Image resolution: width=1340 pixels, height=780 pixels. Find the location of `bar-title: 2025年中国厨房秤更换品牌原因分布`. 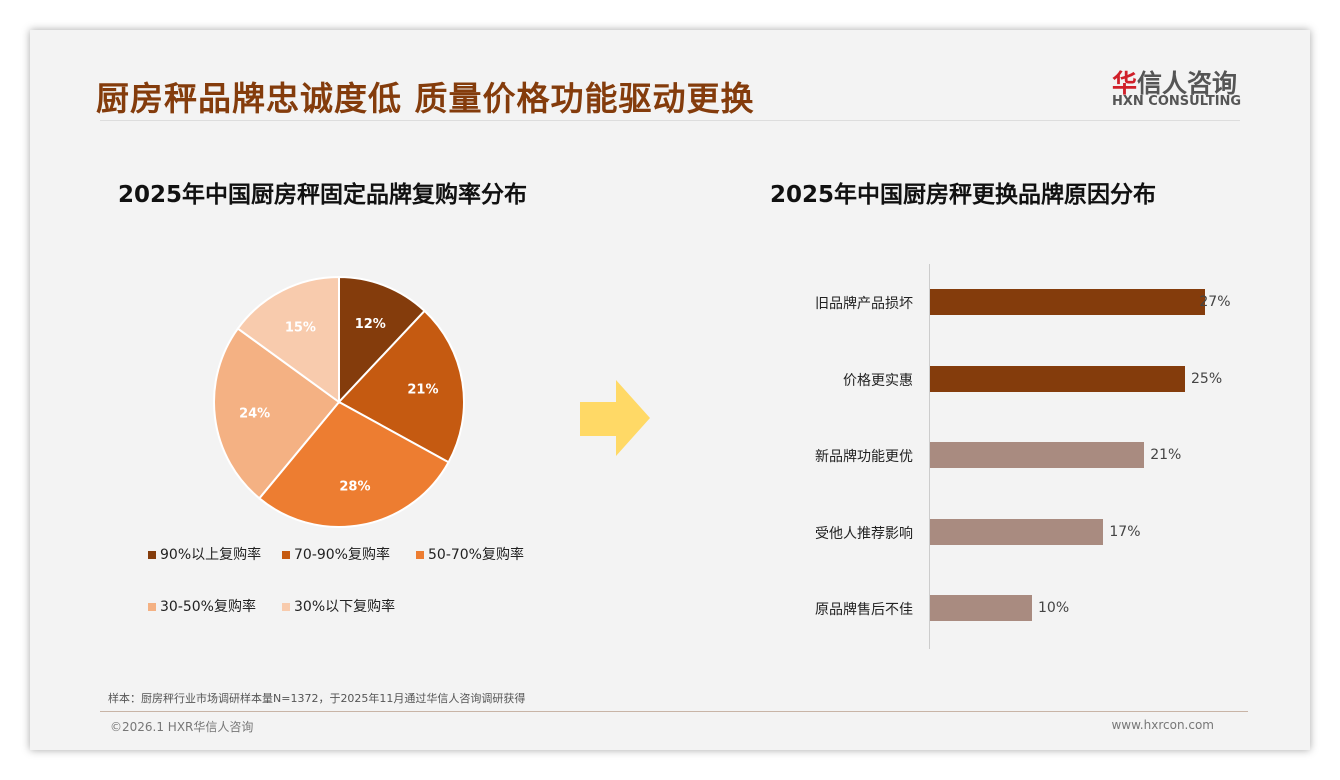

bar-title: 2025年中国厨房秤更换品牌原因分布 is located at coordinates (963, 195).